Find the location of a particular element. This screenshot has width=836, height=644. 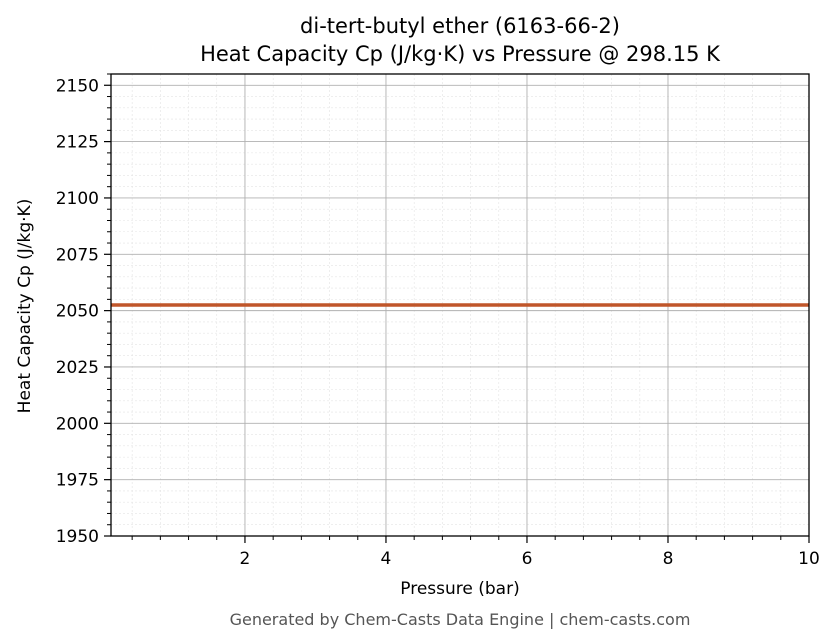

chart-title: di-tert-butyl ether (6163-66-2) is located at coordinates (460, 26).